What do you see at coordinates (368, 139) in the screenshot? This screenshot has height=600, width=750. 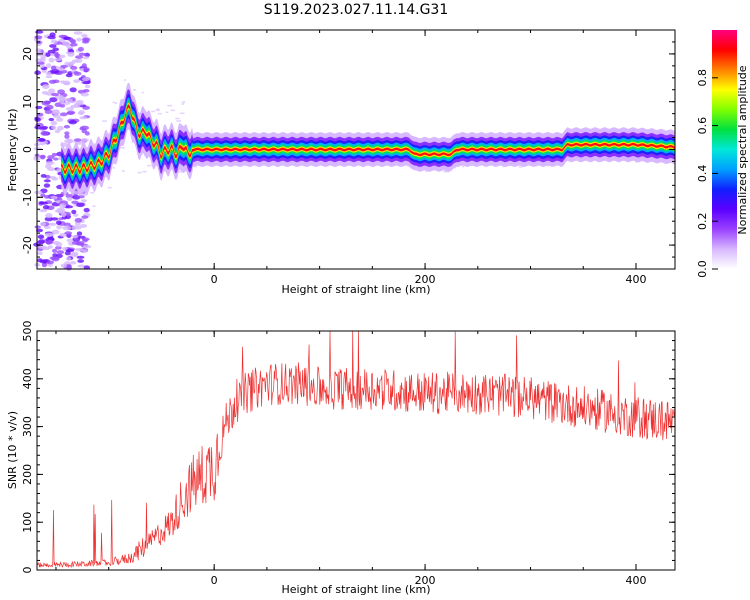 I see `spectrogram-ridge-band` at bounding box center [368, 139].